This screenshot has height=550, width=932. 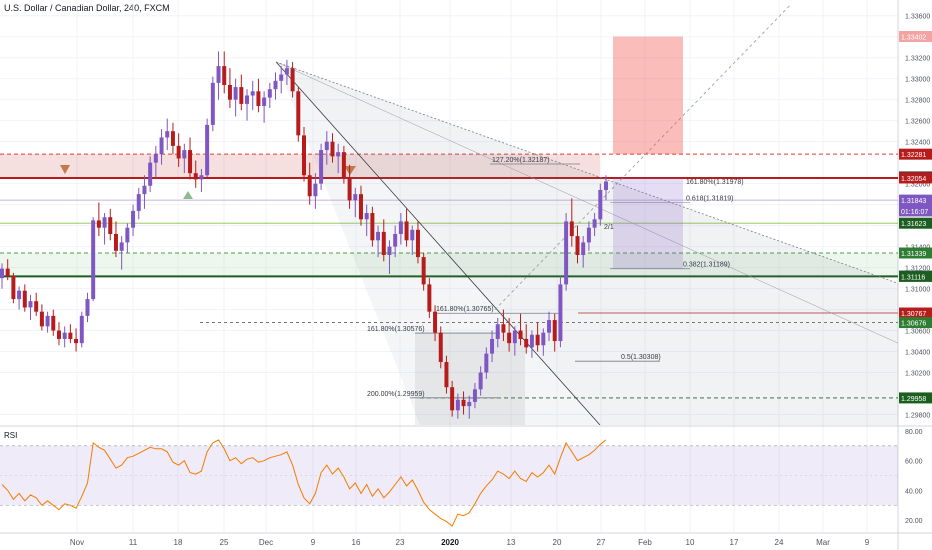 What do you see at coordinates (917, 290) in the screenshot?
I see `y-tick-label: 1.31000` at bounding box center [917, 290].